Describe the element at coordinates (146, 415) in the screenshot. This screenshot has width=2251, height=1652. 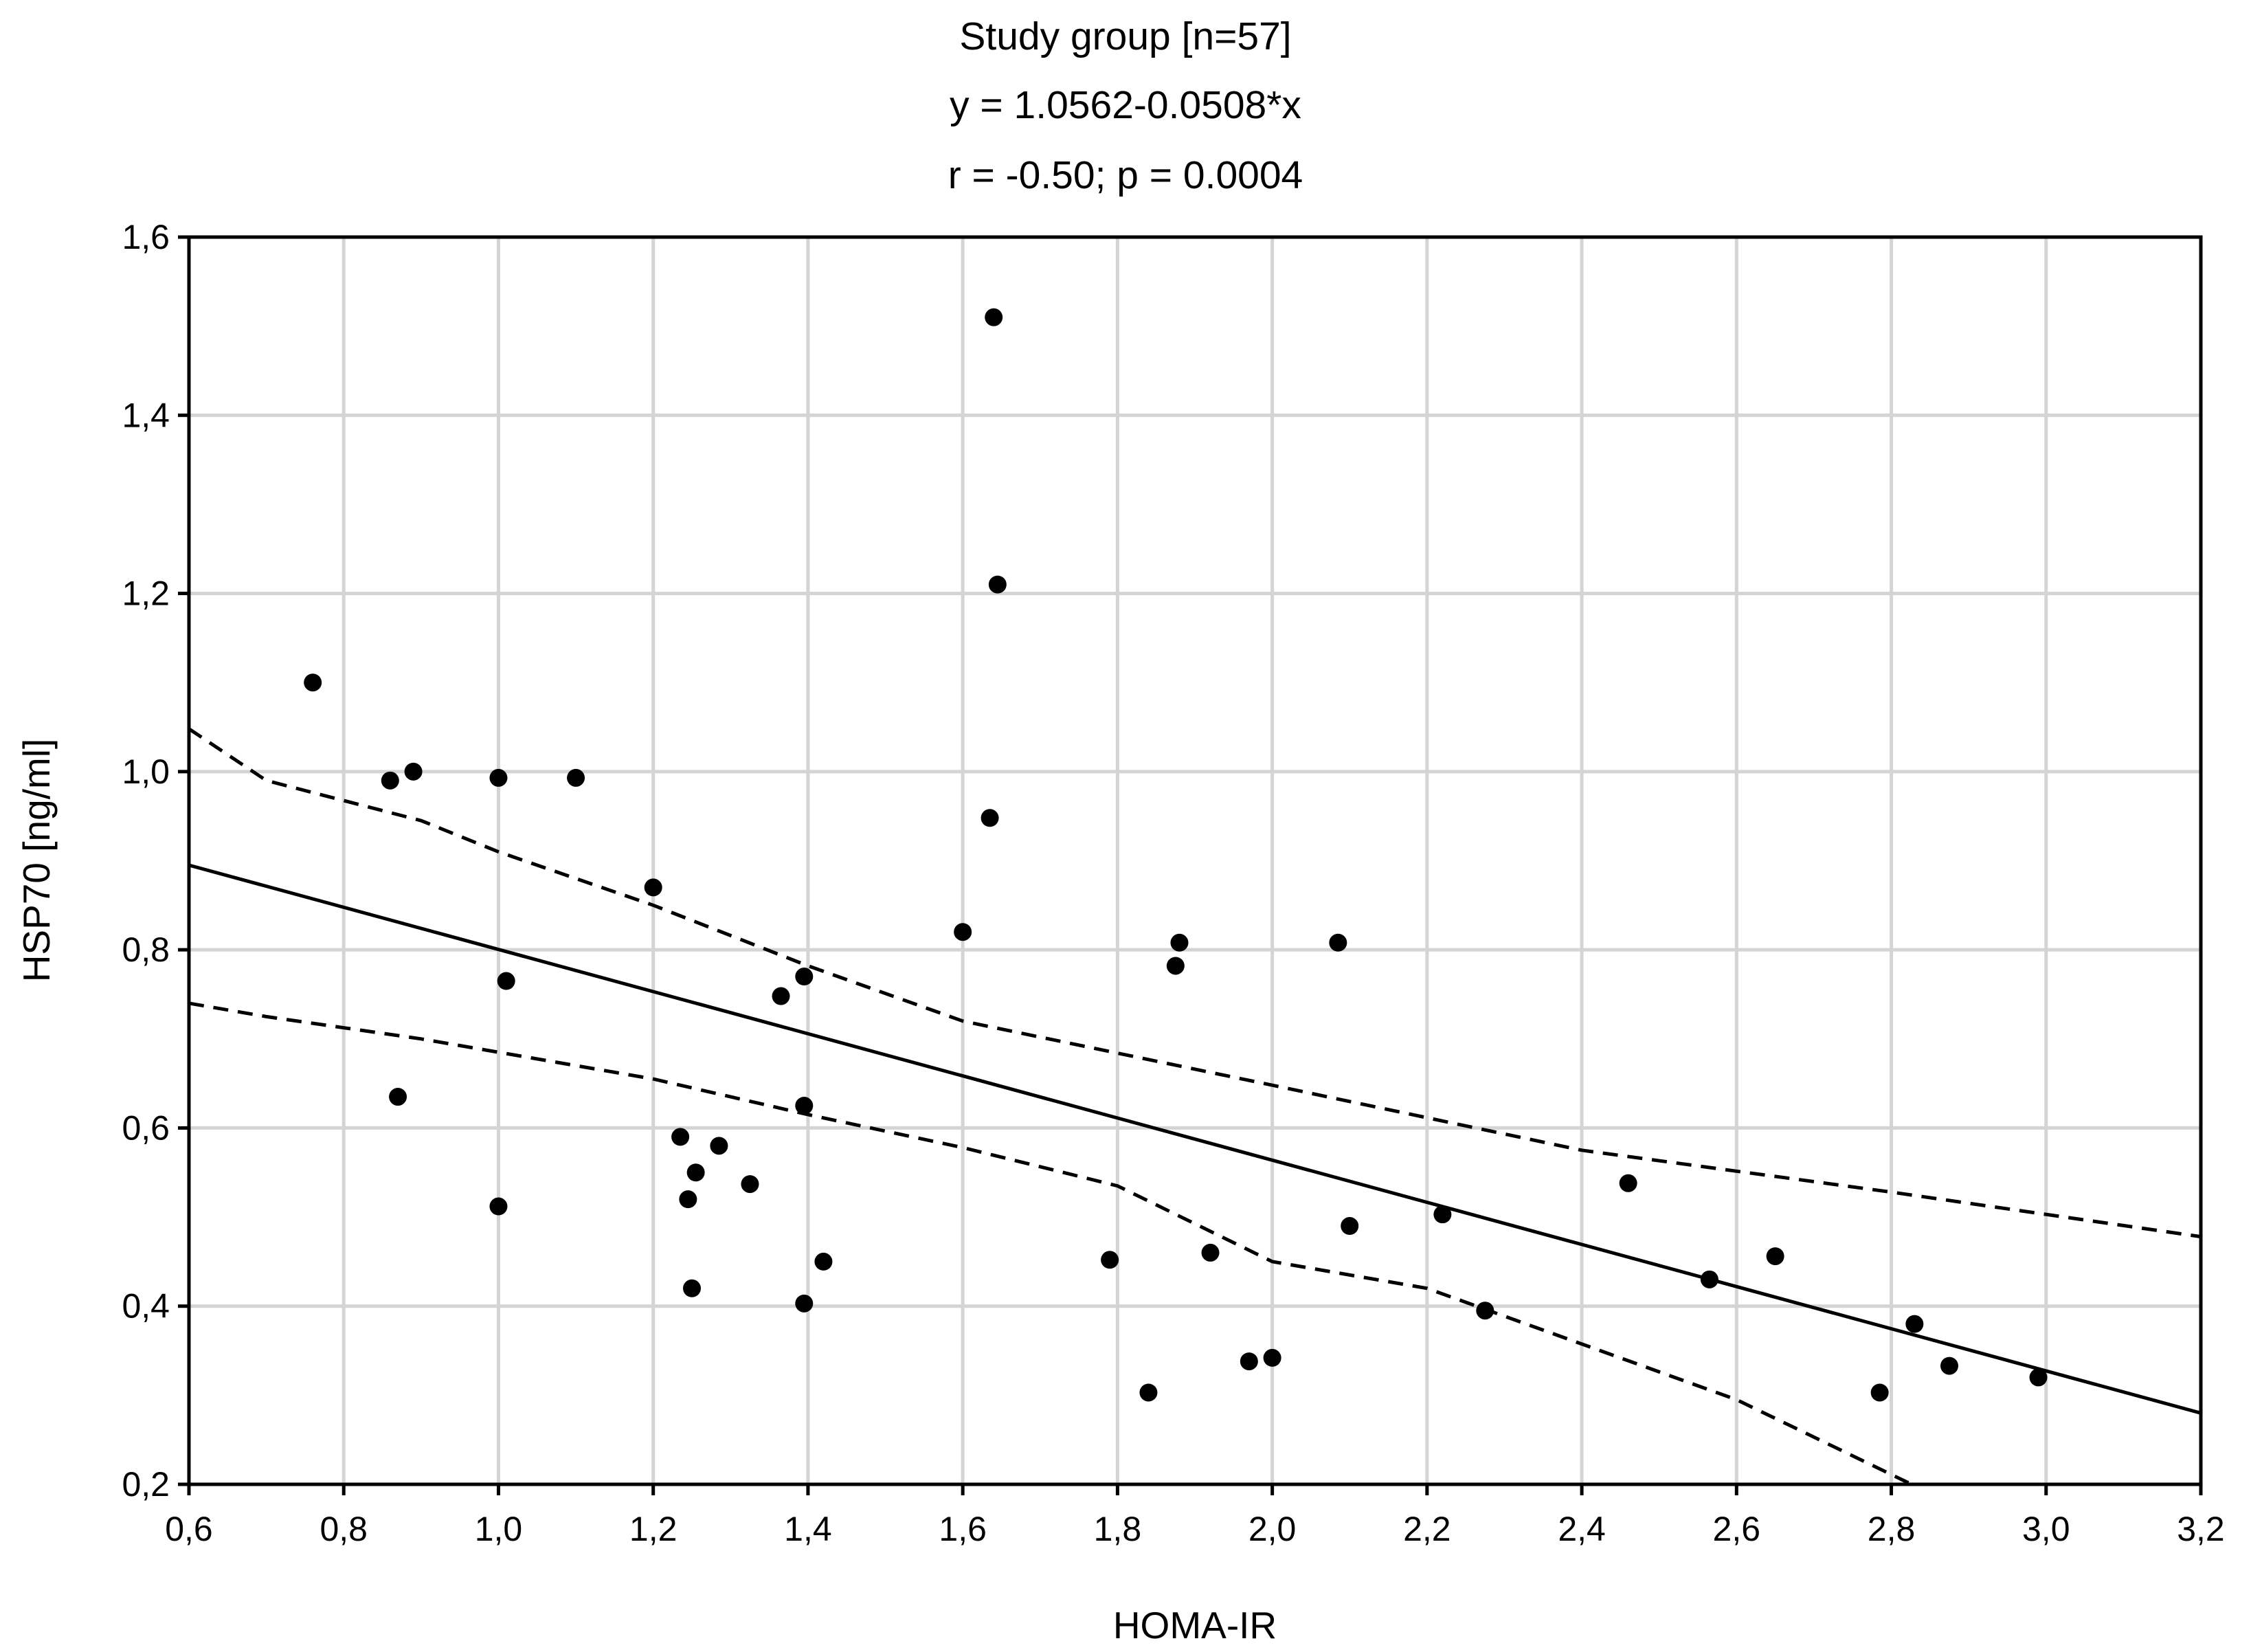
I see `y-tick-label: 1,4` at that location.